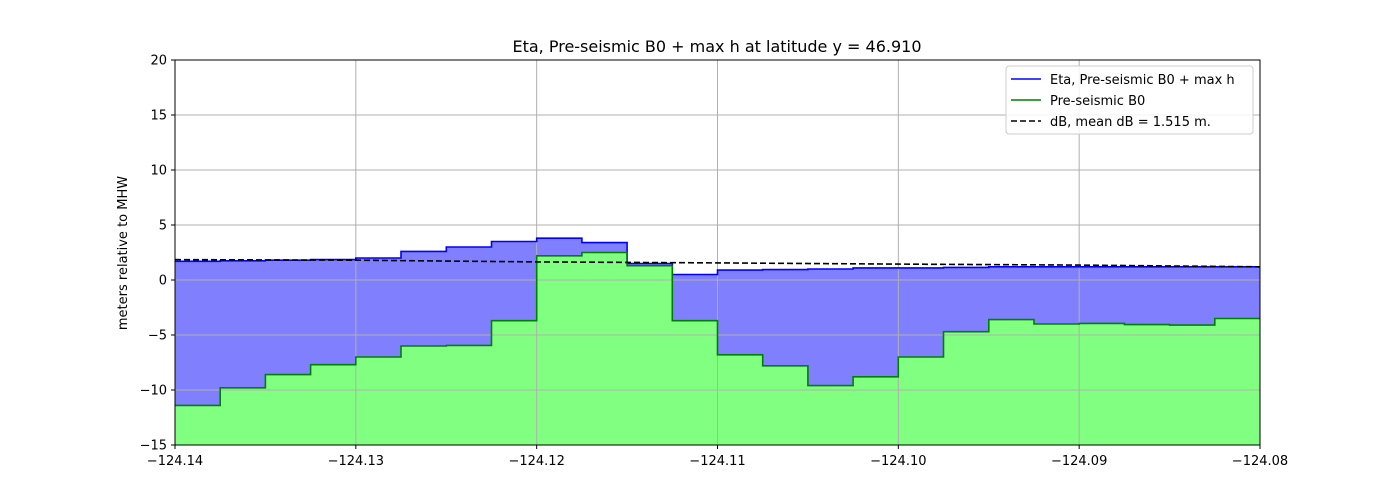 The width and height of the screenshot is (1400, 500). I want to click on x-tick-label: −124.13, so click(356, 461).